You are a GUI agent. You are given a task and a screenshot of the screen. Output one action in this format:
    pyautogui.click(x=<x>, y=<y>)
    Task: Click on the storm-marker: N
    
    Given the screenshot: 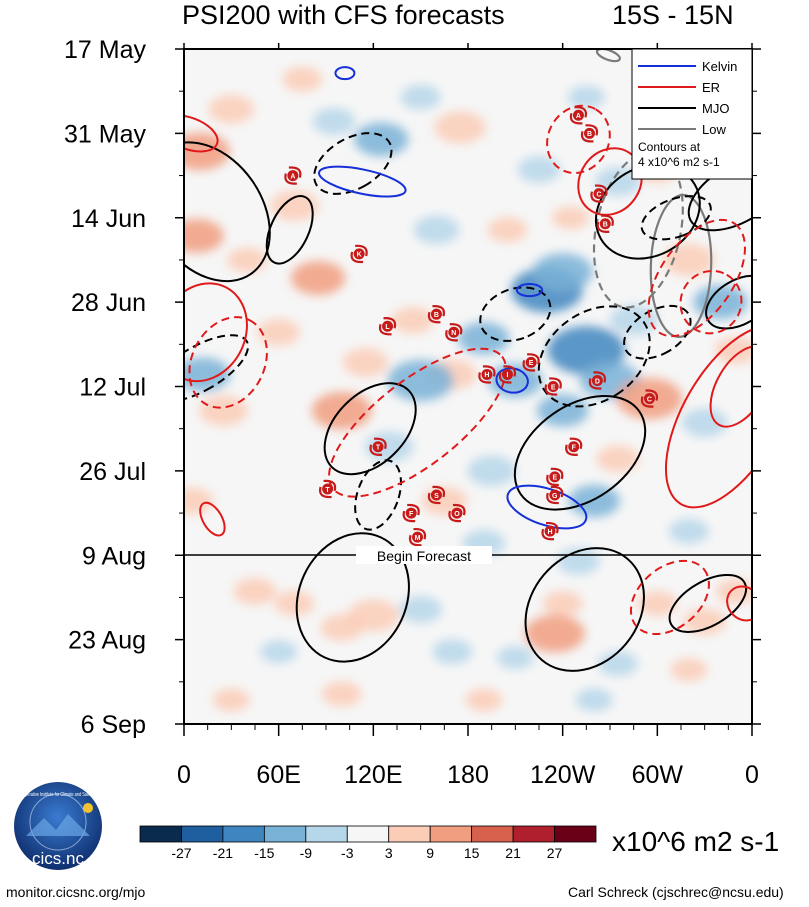 What is the action you would take?
    pyautogui.click(x=454, y=332)
    